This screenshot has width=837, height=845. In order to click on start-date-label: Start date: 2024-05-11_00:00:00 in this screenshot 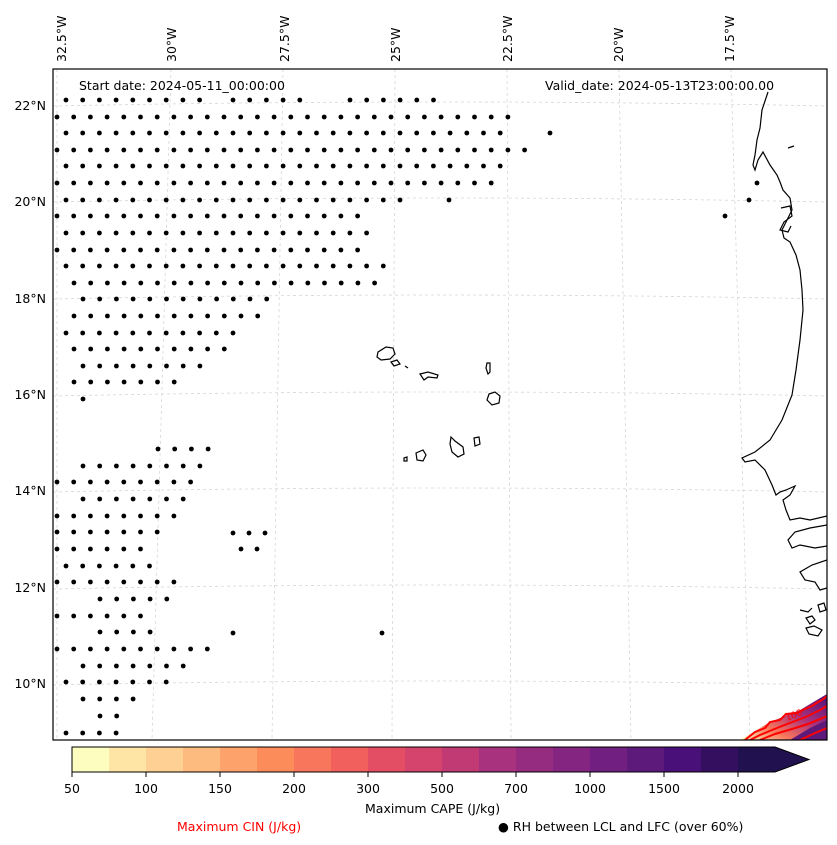, I will do `click(182, 85)`.